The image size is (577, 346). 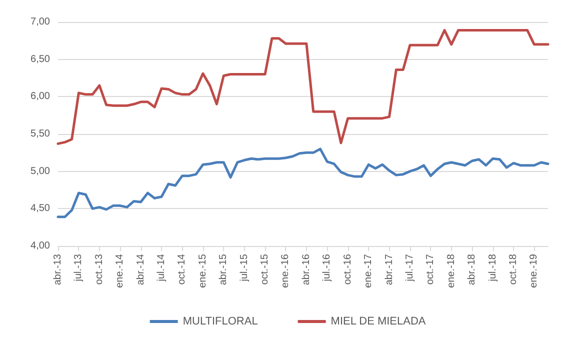 I want to click on y-tick-label: 4,50, so click(x=40, y=208).